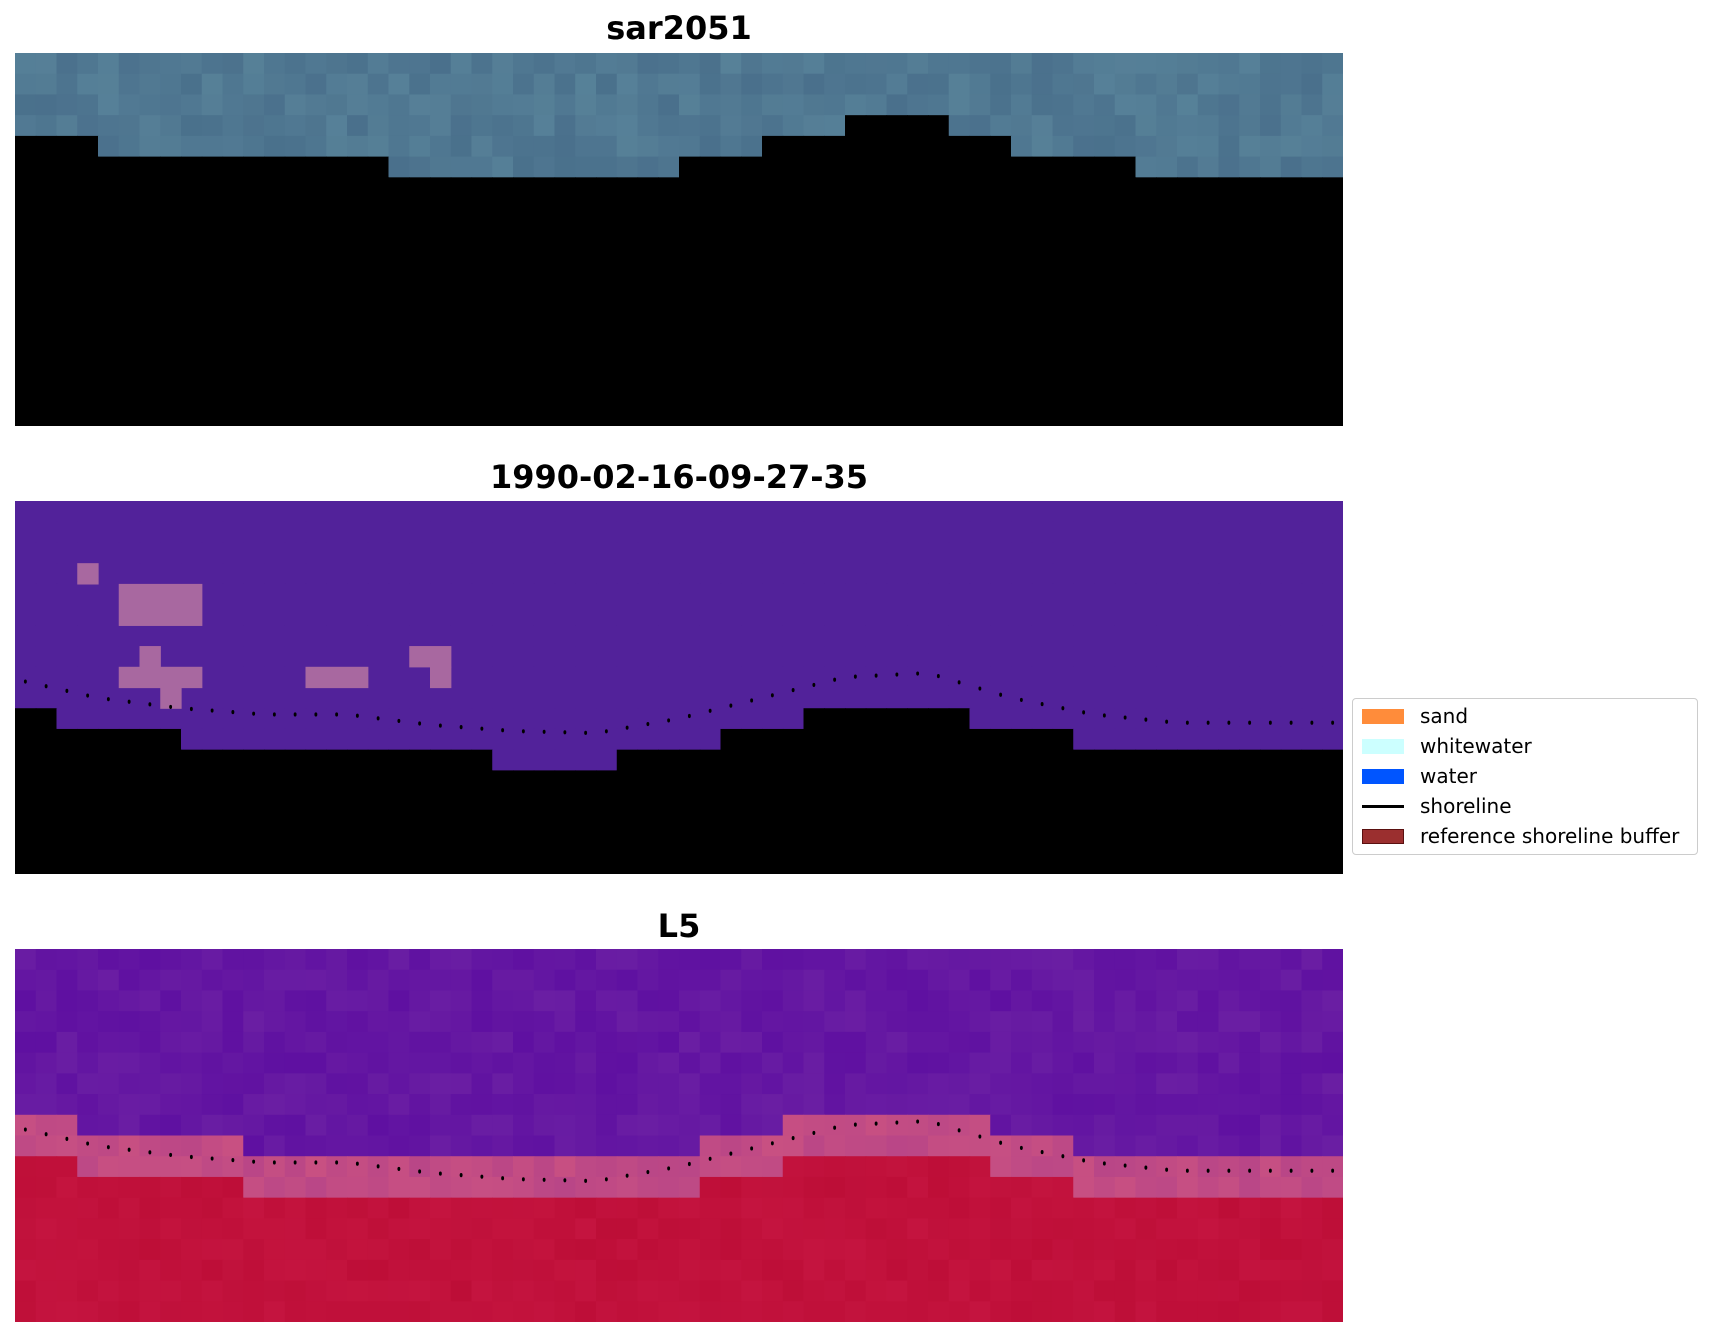 This screenshot has width=1713, height=1337. What do you see at coordinates (679, 477) in the screenshot?
I see `panel-title-date: 1990-02-16-09-27-35` at bounding box center [679, 477].